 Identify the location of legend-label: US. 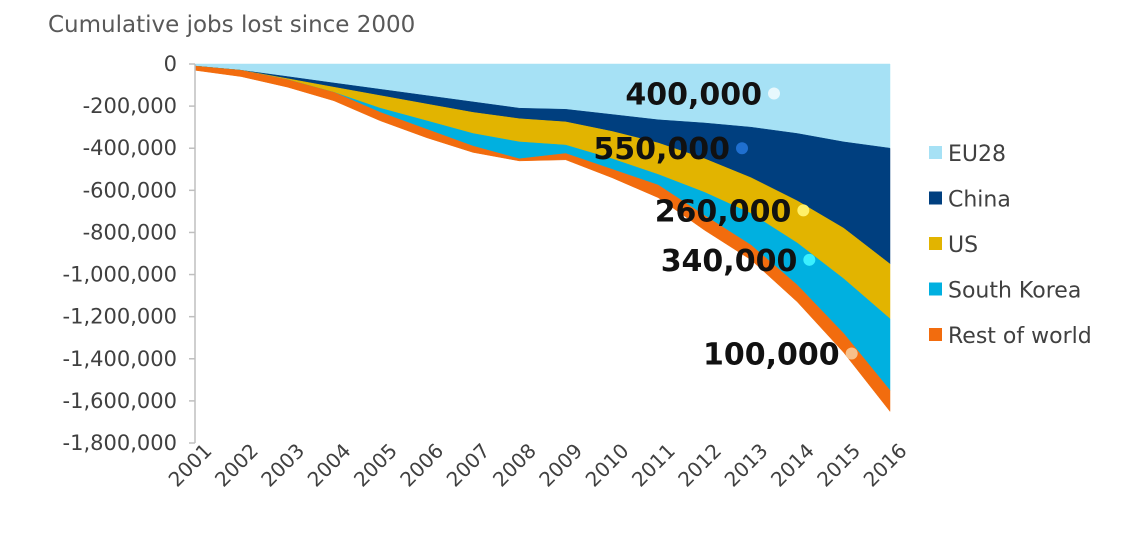
(963, 245).